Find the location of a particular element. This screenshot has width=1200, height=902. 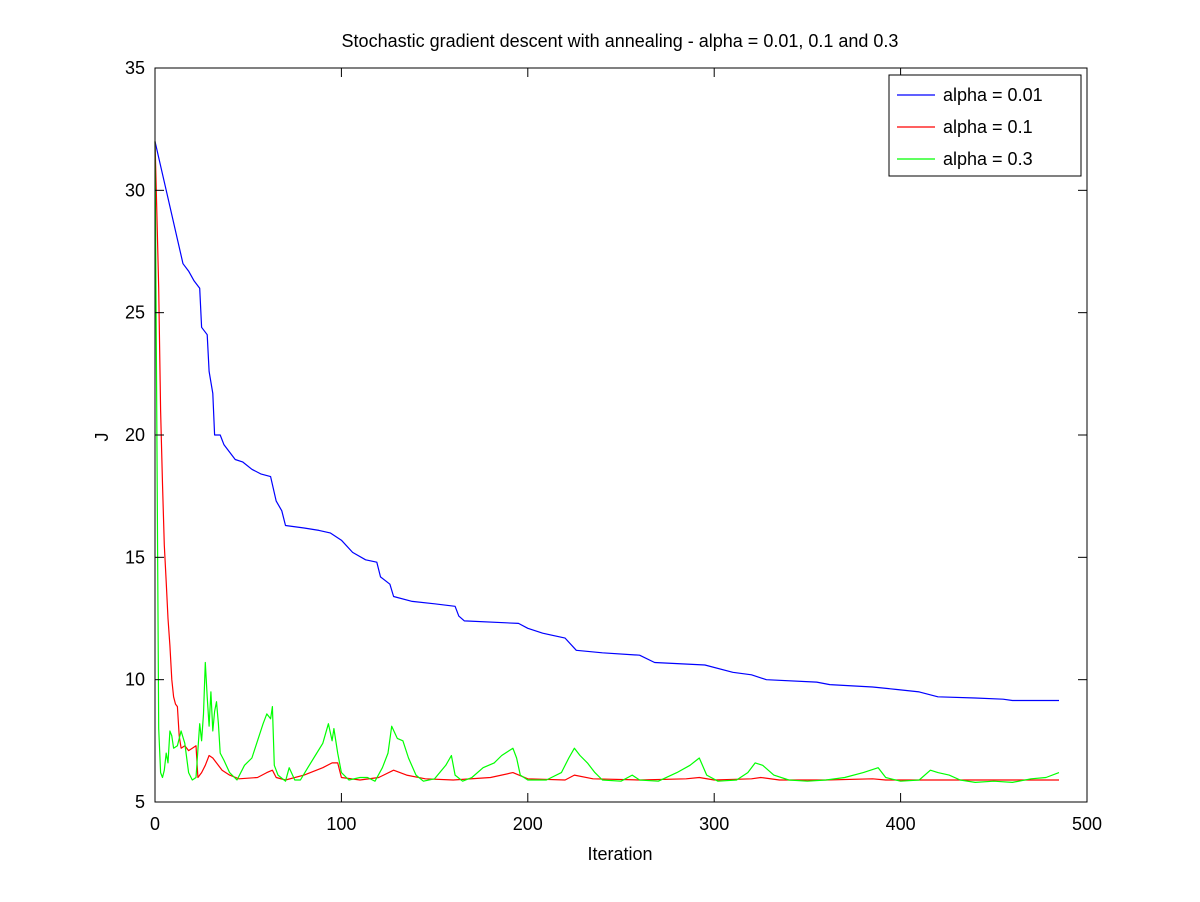

legend: alpha = 0.01 alpha = 0.1 alpha = 0.3 is located at coordinates (985, 125).